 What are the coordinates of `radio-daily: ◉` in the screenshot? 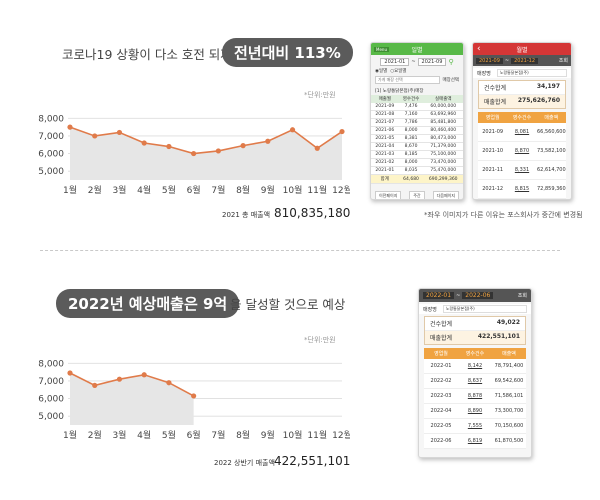 It's located at (377, 71).